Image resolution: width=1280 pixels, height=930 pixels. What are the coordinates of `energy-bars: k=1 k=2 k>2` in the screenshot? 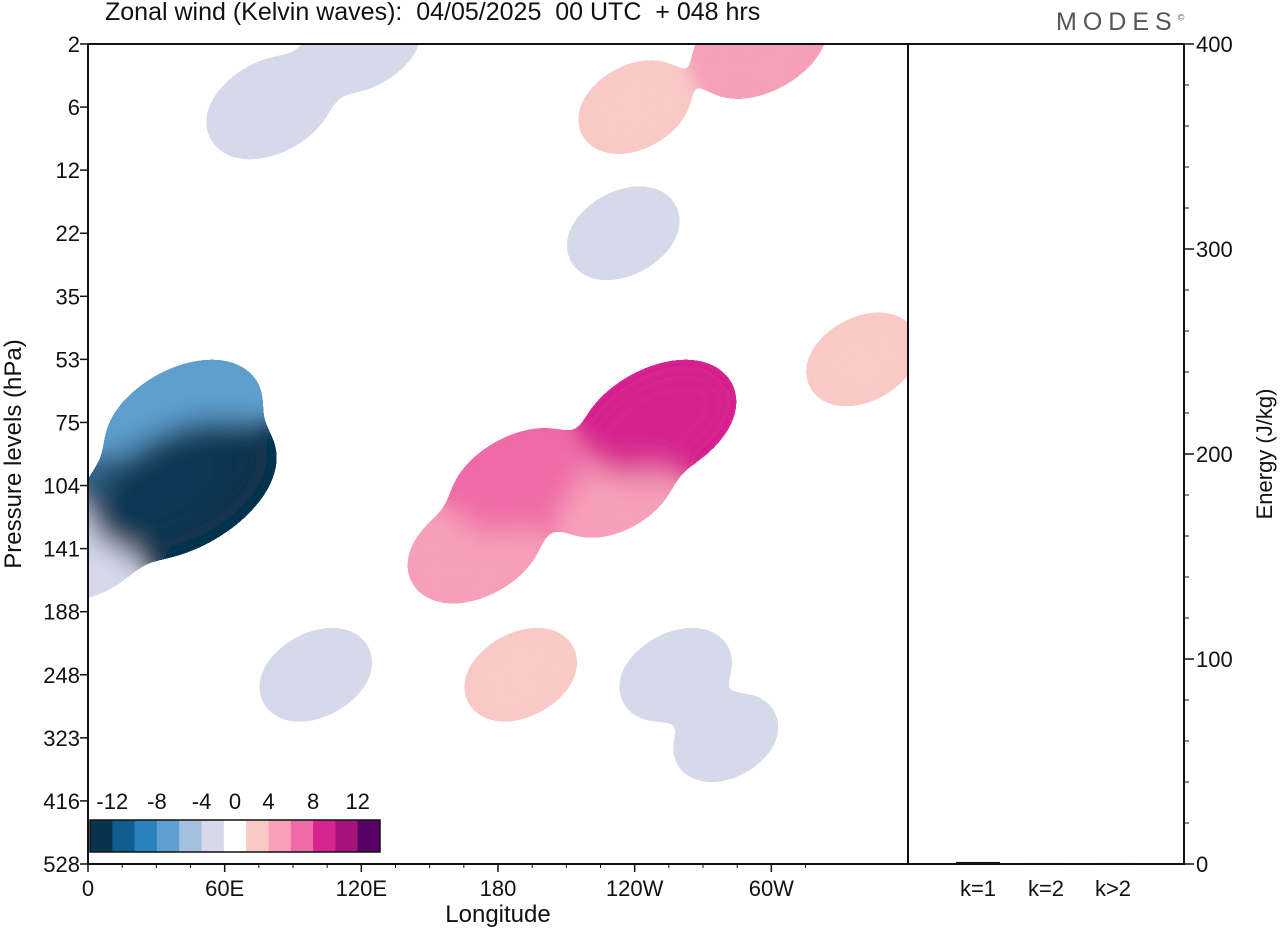 It's located at (1045, 881).